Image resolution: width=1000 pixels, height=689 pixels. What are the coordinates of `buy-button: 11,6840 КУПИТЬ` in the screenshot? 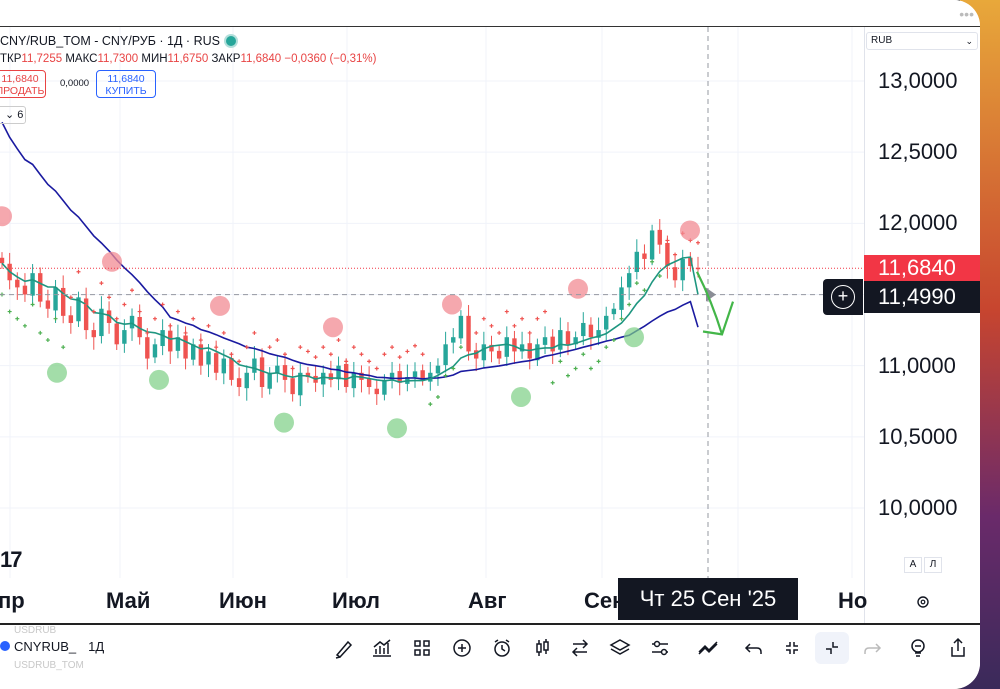 It's located at (126, 84).